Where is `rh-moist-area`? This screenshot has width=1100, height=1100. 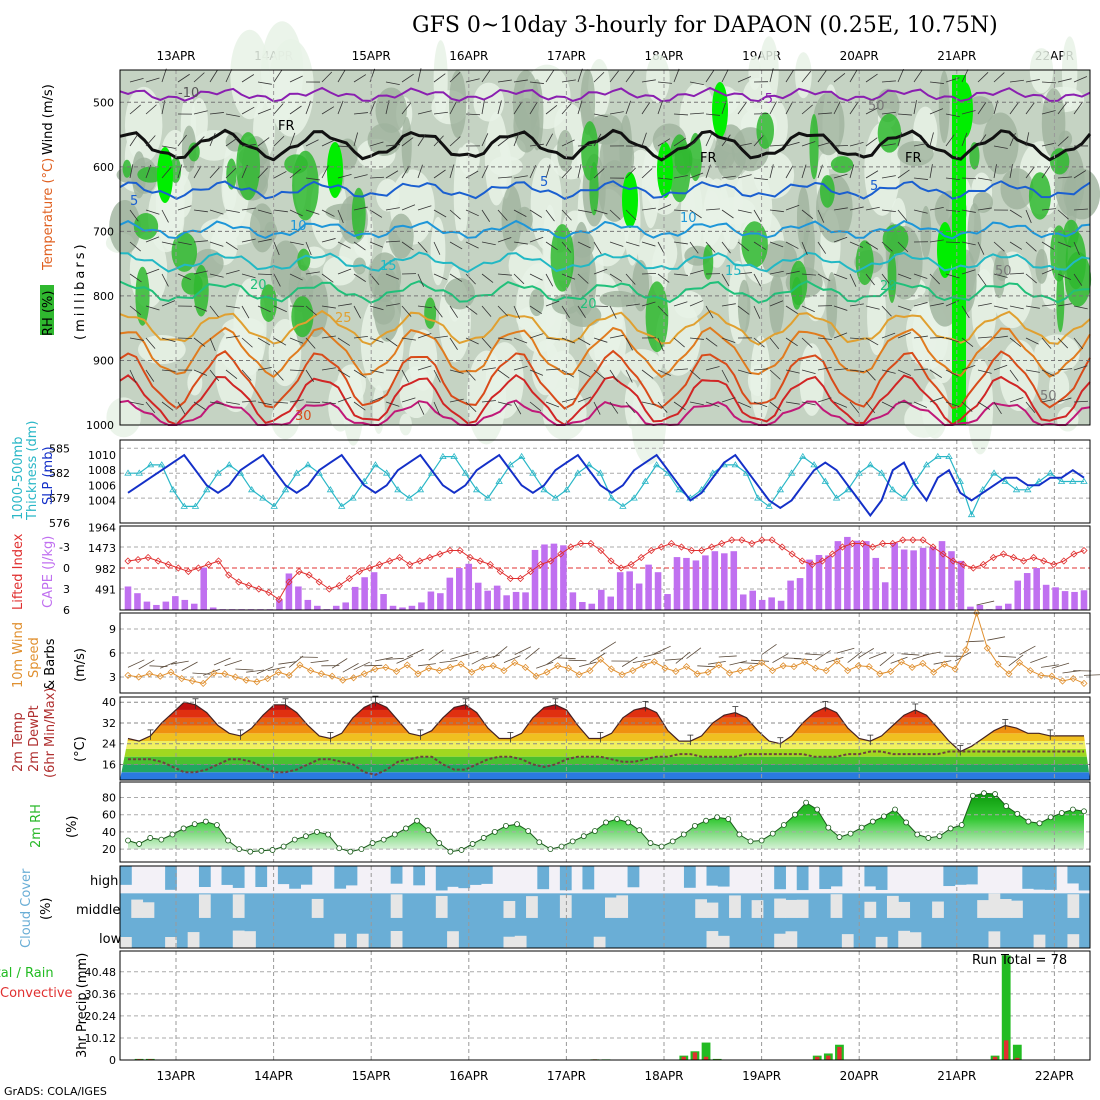 rh-moist-area is located at coordinates (526, 102).